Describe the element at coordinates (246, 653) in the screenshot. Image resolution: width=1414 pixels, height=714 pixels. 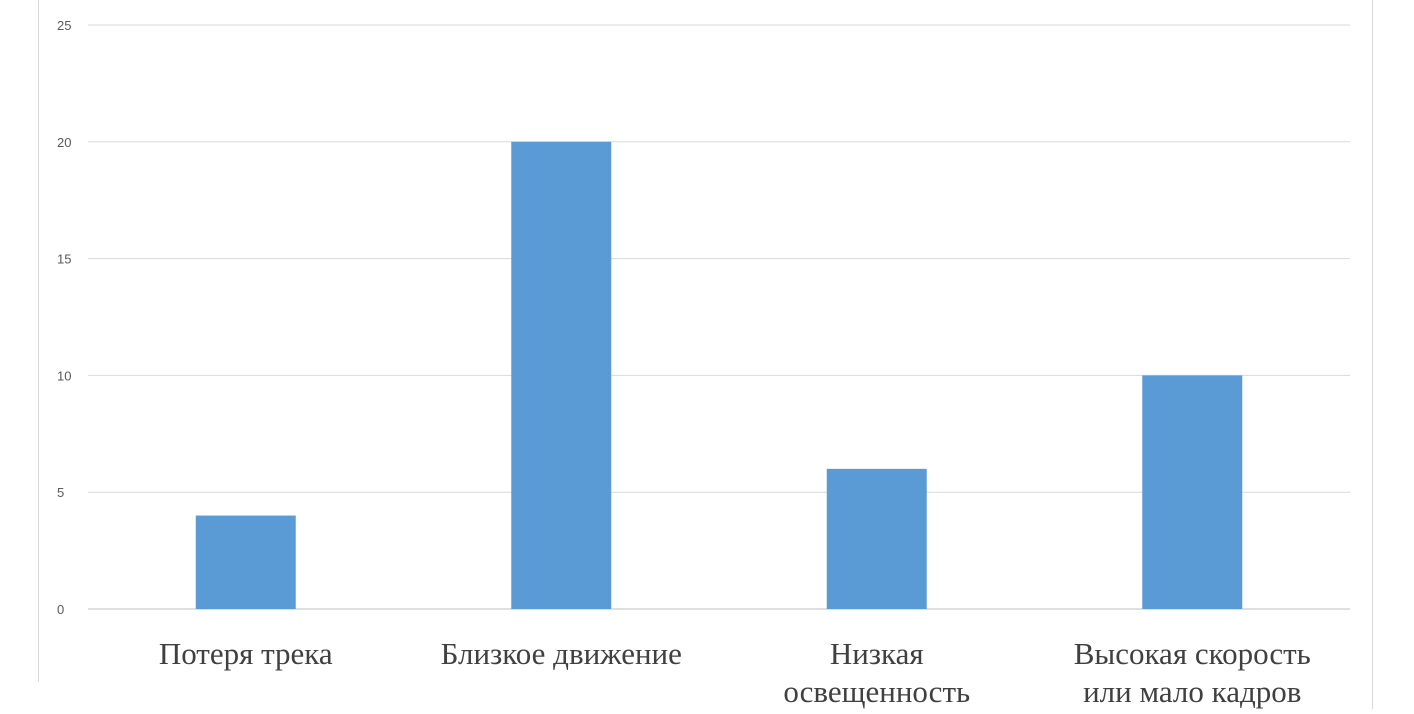
I see `x-category-label: Потеря трека` at that location.